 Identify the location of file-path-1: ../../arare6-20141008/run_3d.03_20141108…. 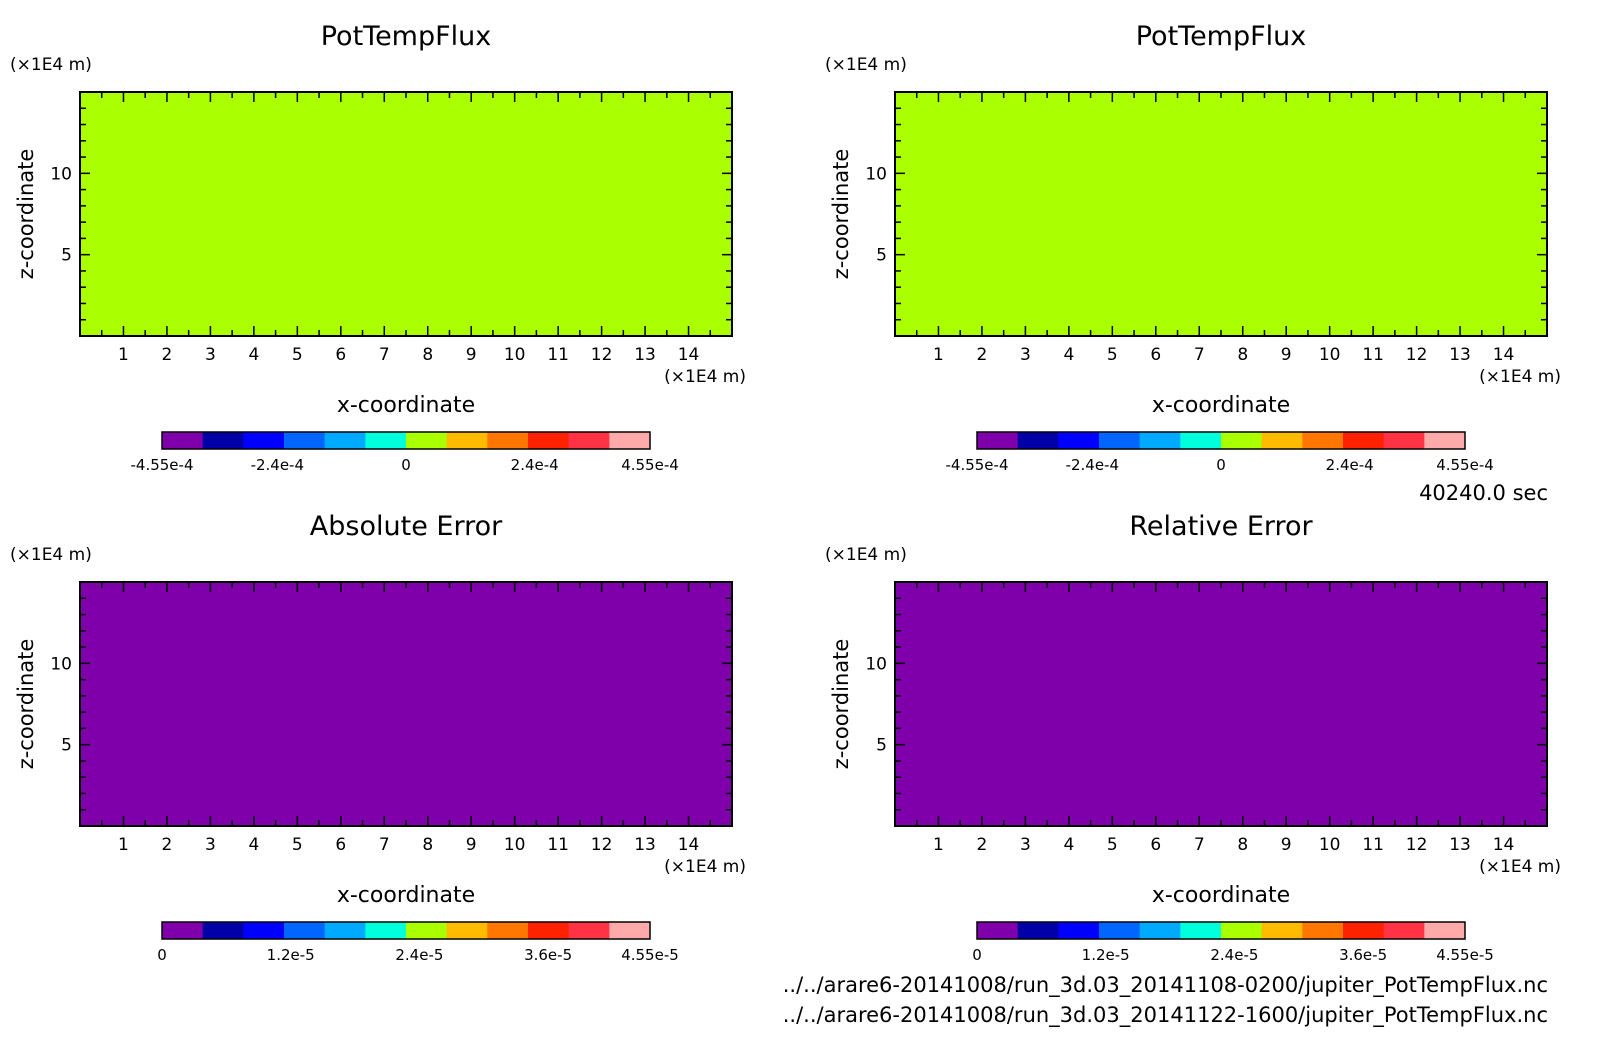
(1165, 985).